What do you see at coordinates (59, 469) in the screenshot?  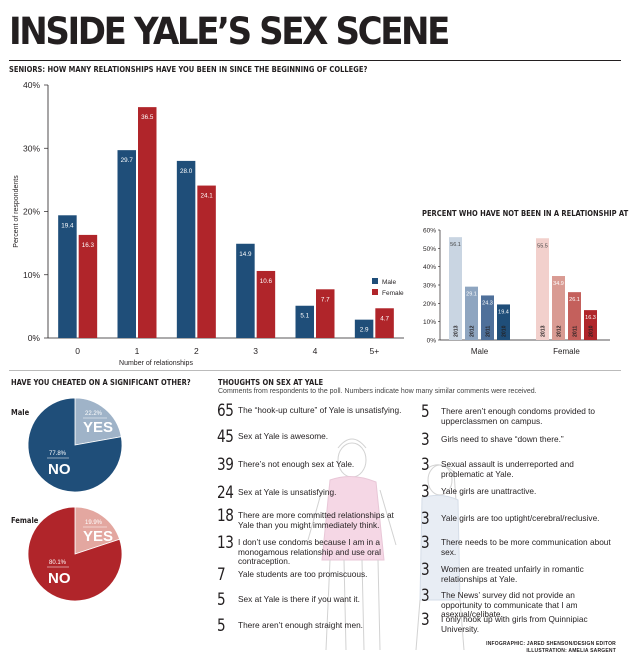 I see `male-no-label: NO` at bounding box center [59, 469].